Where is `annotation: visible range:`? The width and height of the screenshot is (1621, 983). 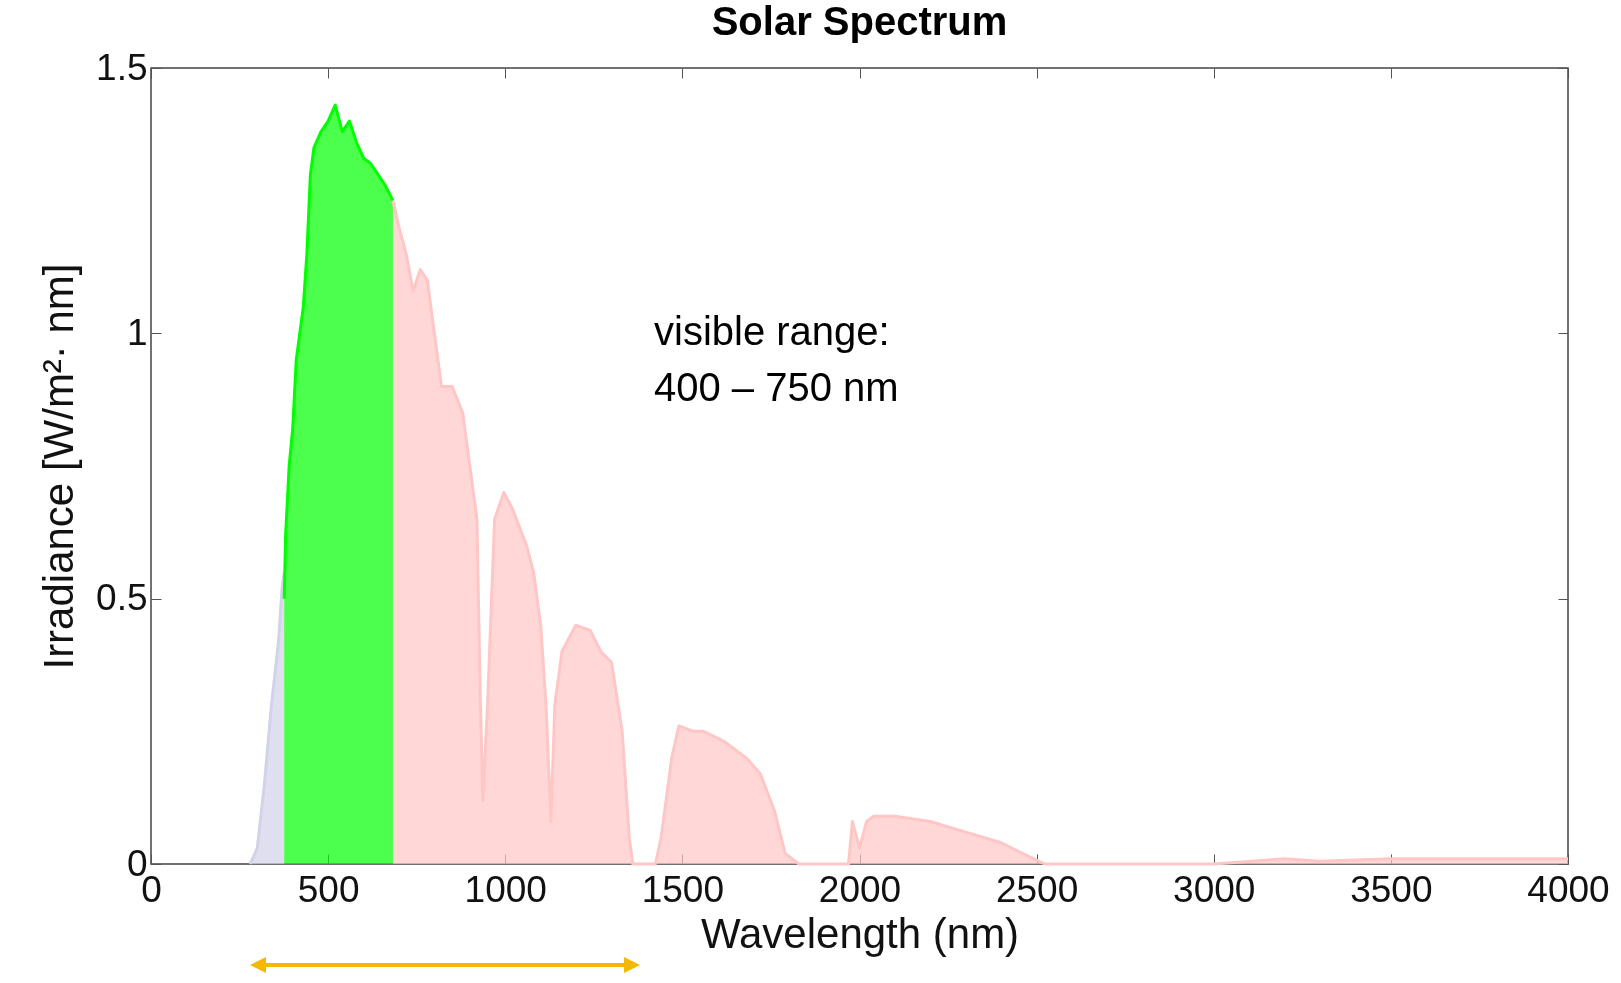 annotation: visible range: is located at coordinates (772, 331).